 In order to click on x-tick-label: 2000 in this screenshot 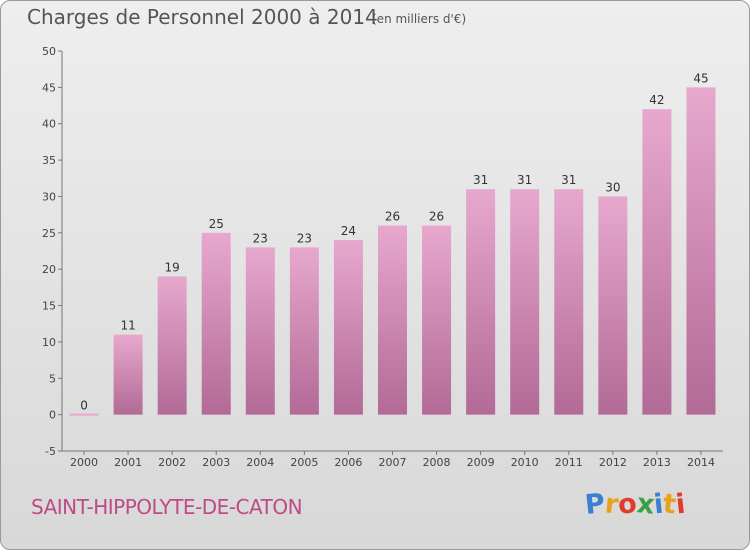, I will do `click(84, 462)`.